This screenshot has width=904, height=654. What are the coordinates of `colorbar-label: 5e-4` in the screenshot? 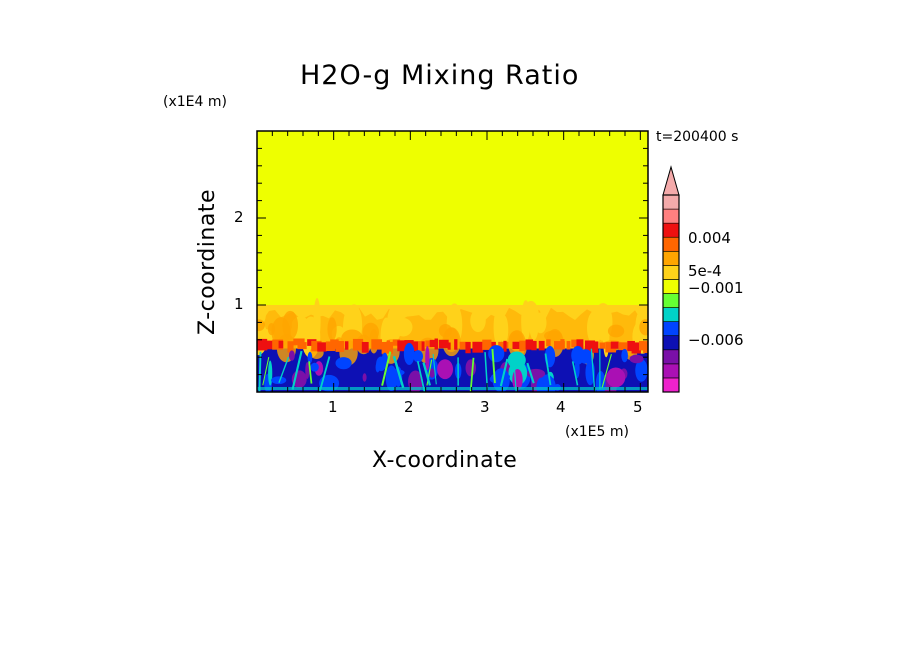 It's located at (705, 271).